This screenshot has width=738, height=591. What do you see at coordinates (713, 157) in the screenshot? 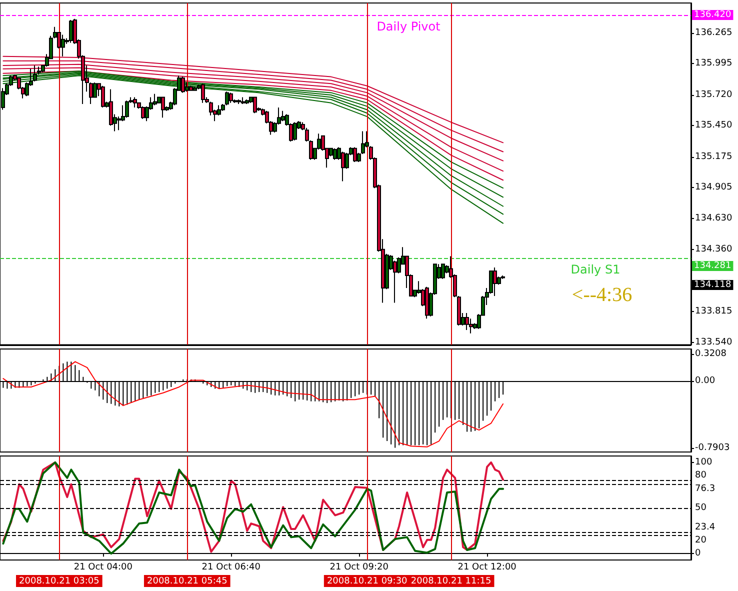
I see `y-tick-label: 135.175` at bounding box center [713, 157].